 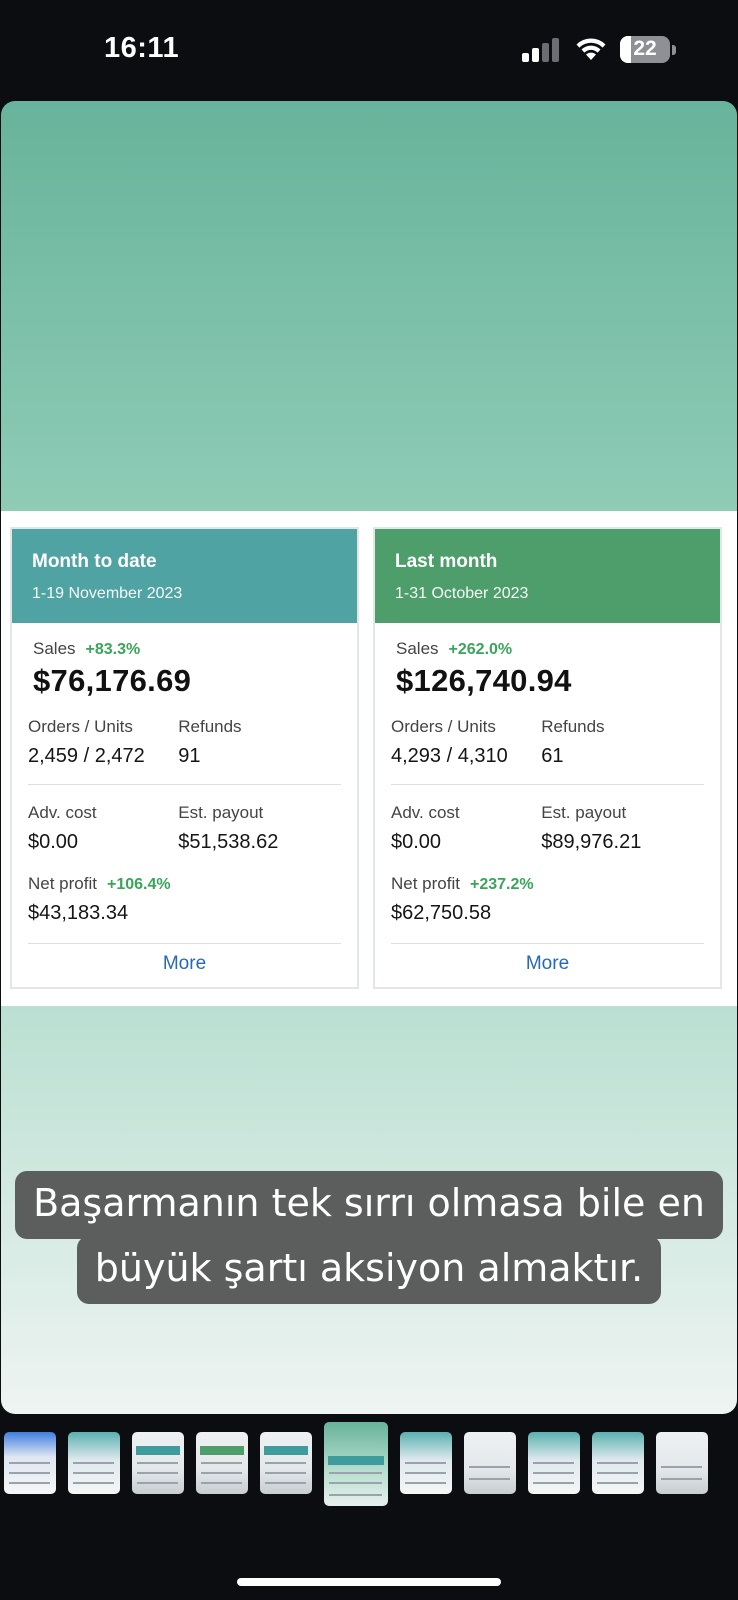 What do you see at coordinates (501, 884) in the screenshot?
I see `net-profit-change: +237.2%` at bounding box center [501, 884].